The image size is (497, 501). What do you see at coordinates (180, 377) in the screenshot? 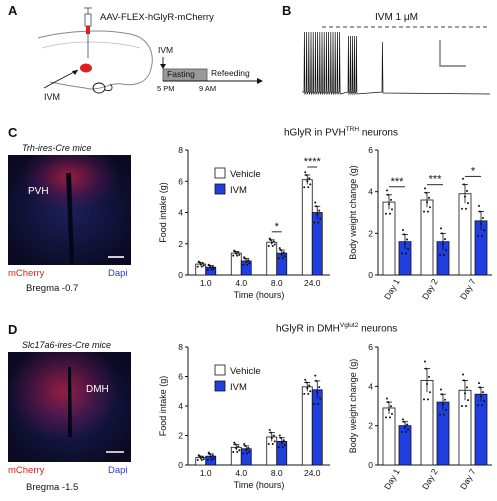
I see `d-food-ytick-label: 6` at bounding box center [180, 377].